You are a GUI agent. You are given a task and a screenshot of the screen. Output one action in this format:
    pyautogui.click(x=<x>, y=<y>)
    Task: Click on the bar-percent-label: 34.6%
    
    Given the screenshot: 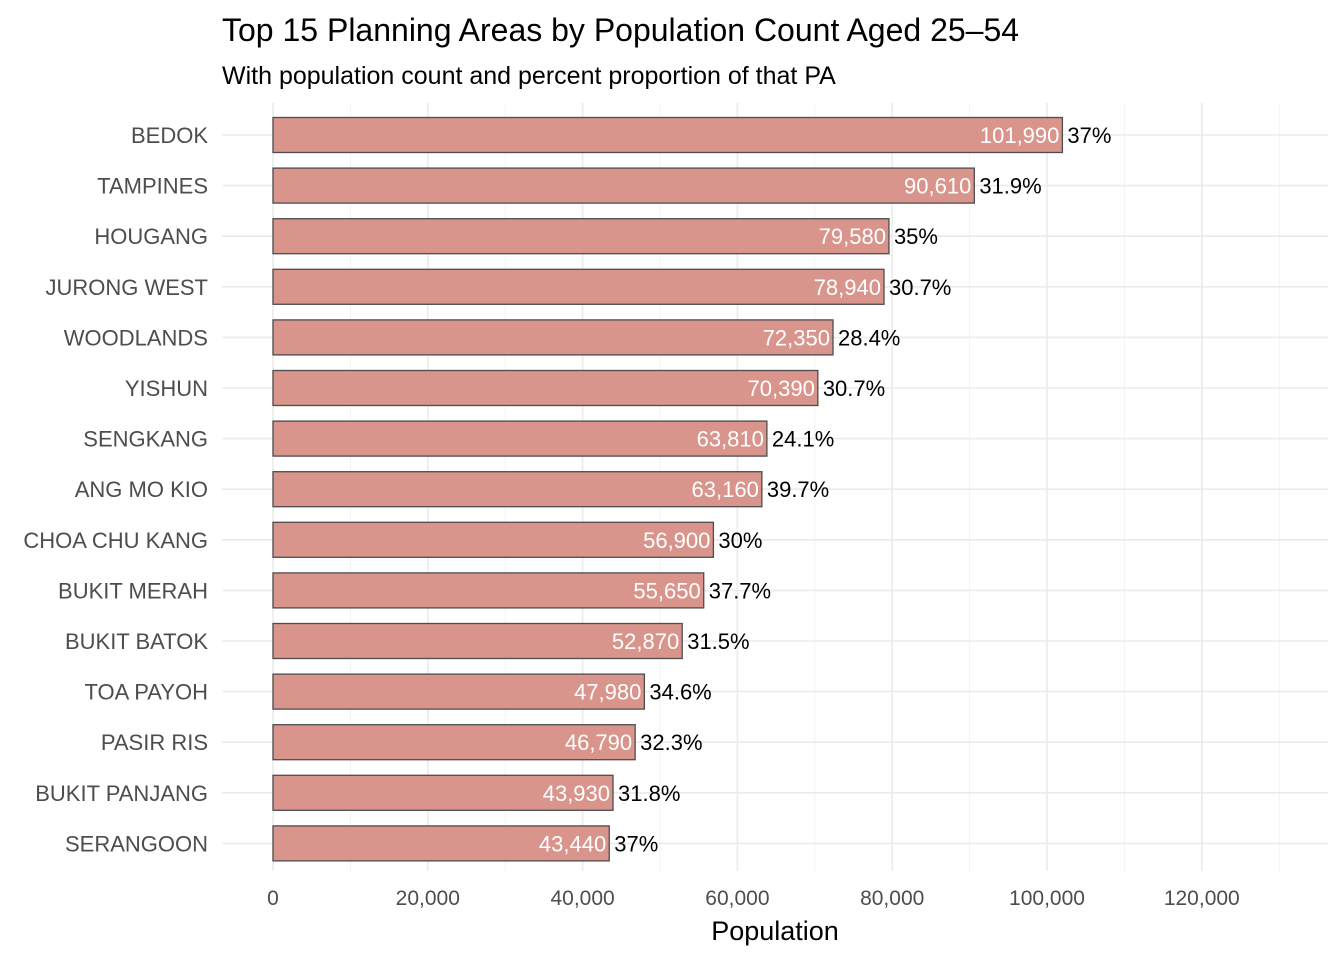 What is the action you would take?
    pyautogui.click(x=680, y=692)
    